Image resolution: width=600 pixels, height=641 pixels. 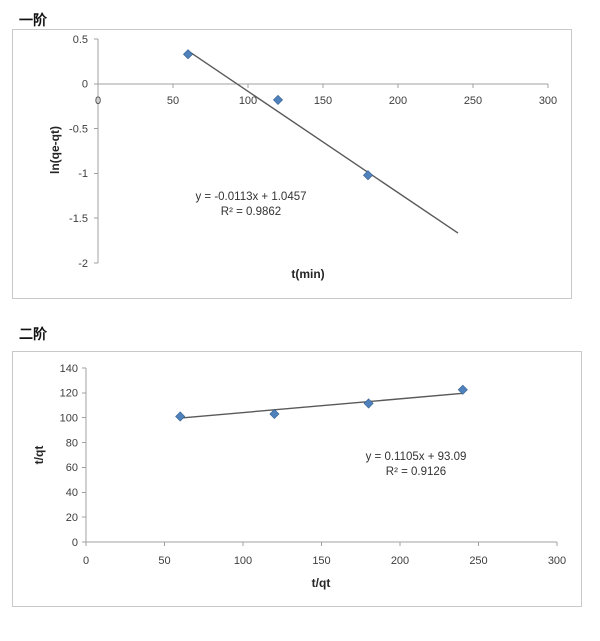 What do you see at coordinates (33, 334) in the screenshot?
I see `section-label-second-order: 二阶` at bounding box center [33, 334].